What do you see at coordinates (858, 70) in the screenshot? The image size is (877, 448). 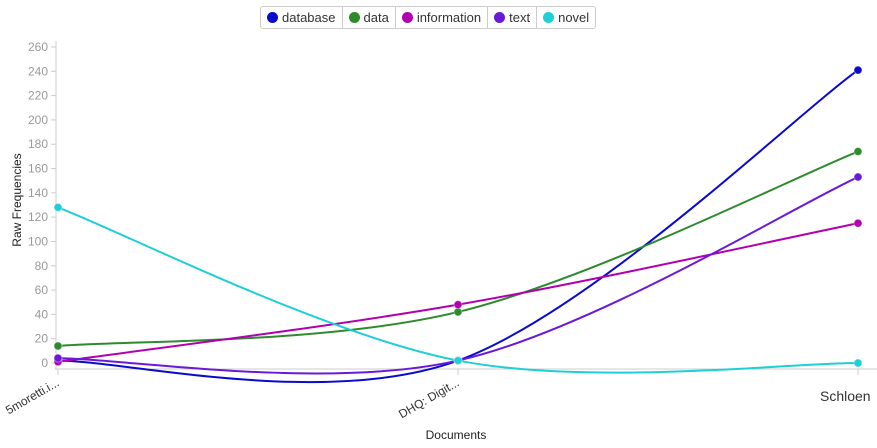 I see `data-point-database` at bounding box center [858, 70].